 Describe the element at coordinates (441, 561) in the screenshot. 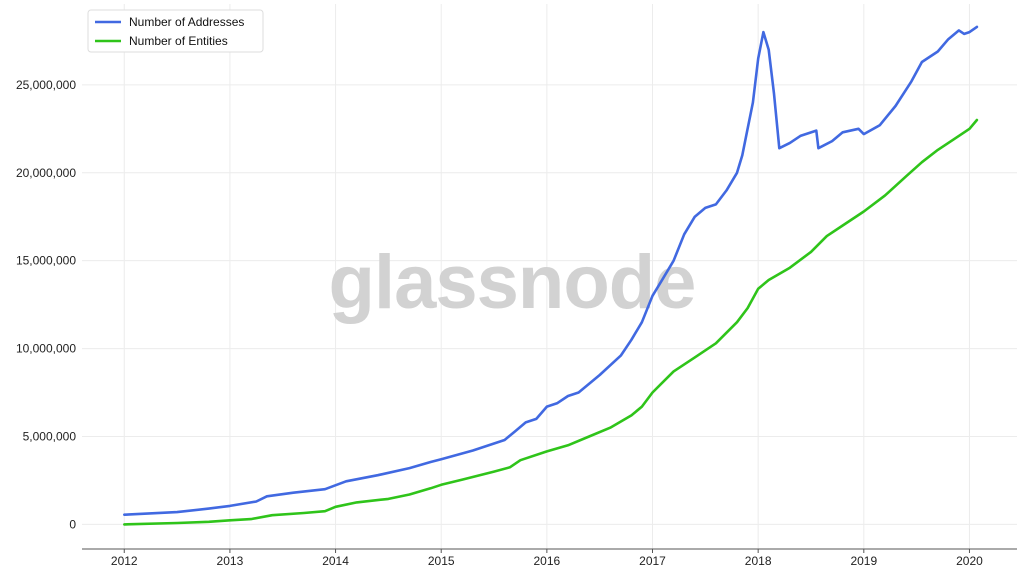

I see `x-tick-label: 2015` at that location.